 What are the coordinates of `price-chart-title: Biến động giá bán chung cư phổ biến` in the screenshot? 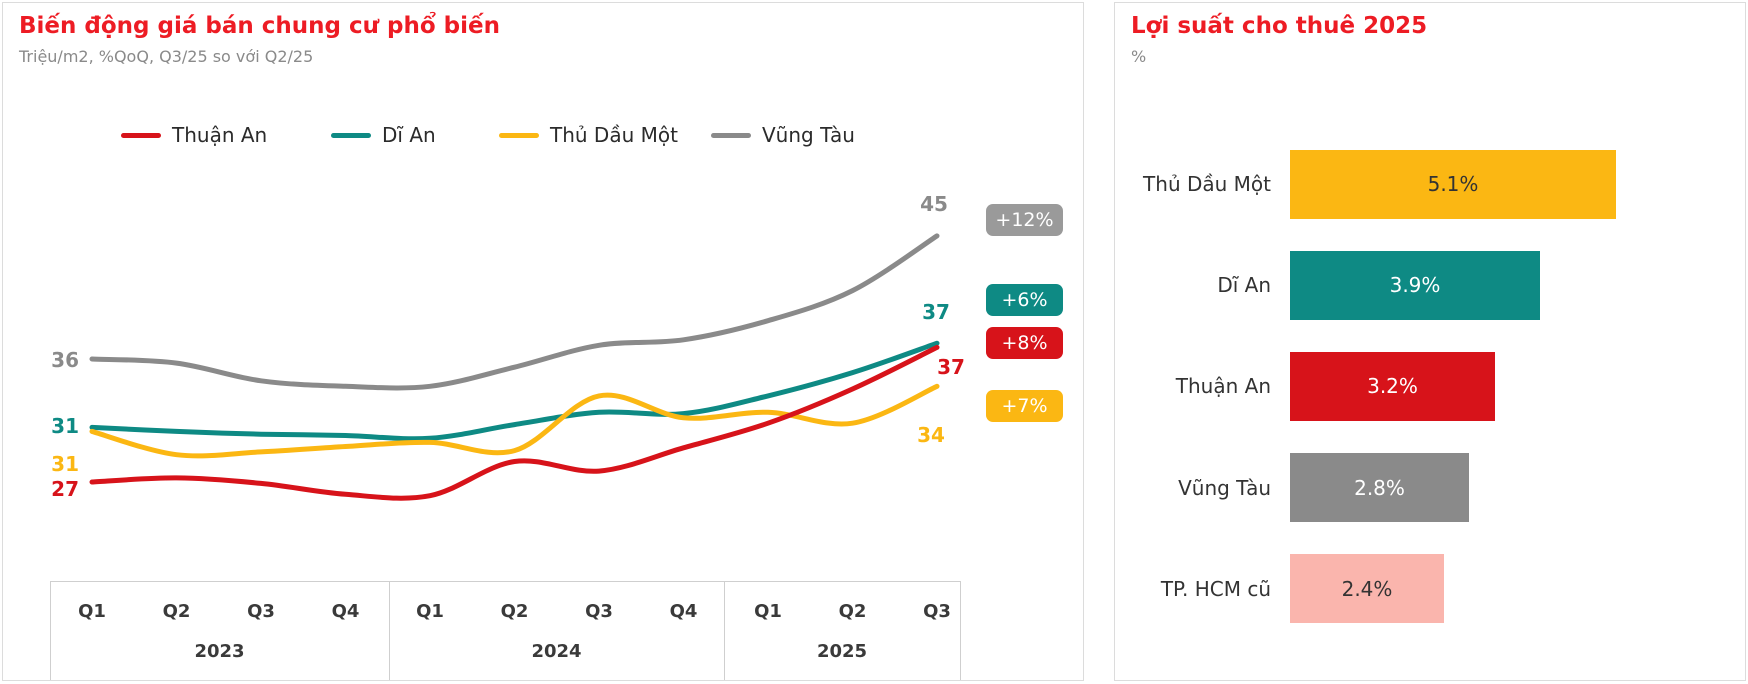 It's located at (259, 26).